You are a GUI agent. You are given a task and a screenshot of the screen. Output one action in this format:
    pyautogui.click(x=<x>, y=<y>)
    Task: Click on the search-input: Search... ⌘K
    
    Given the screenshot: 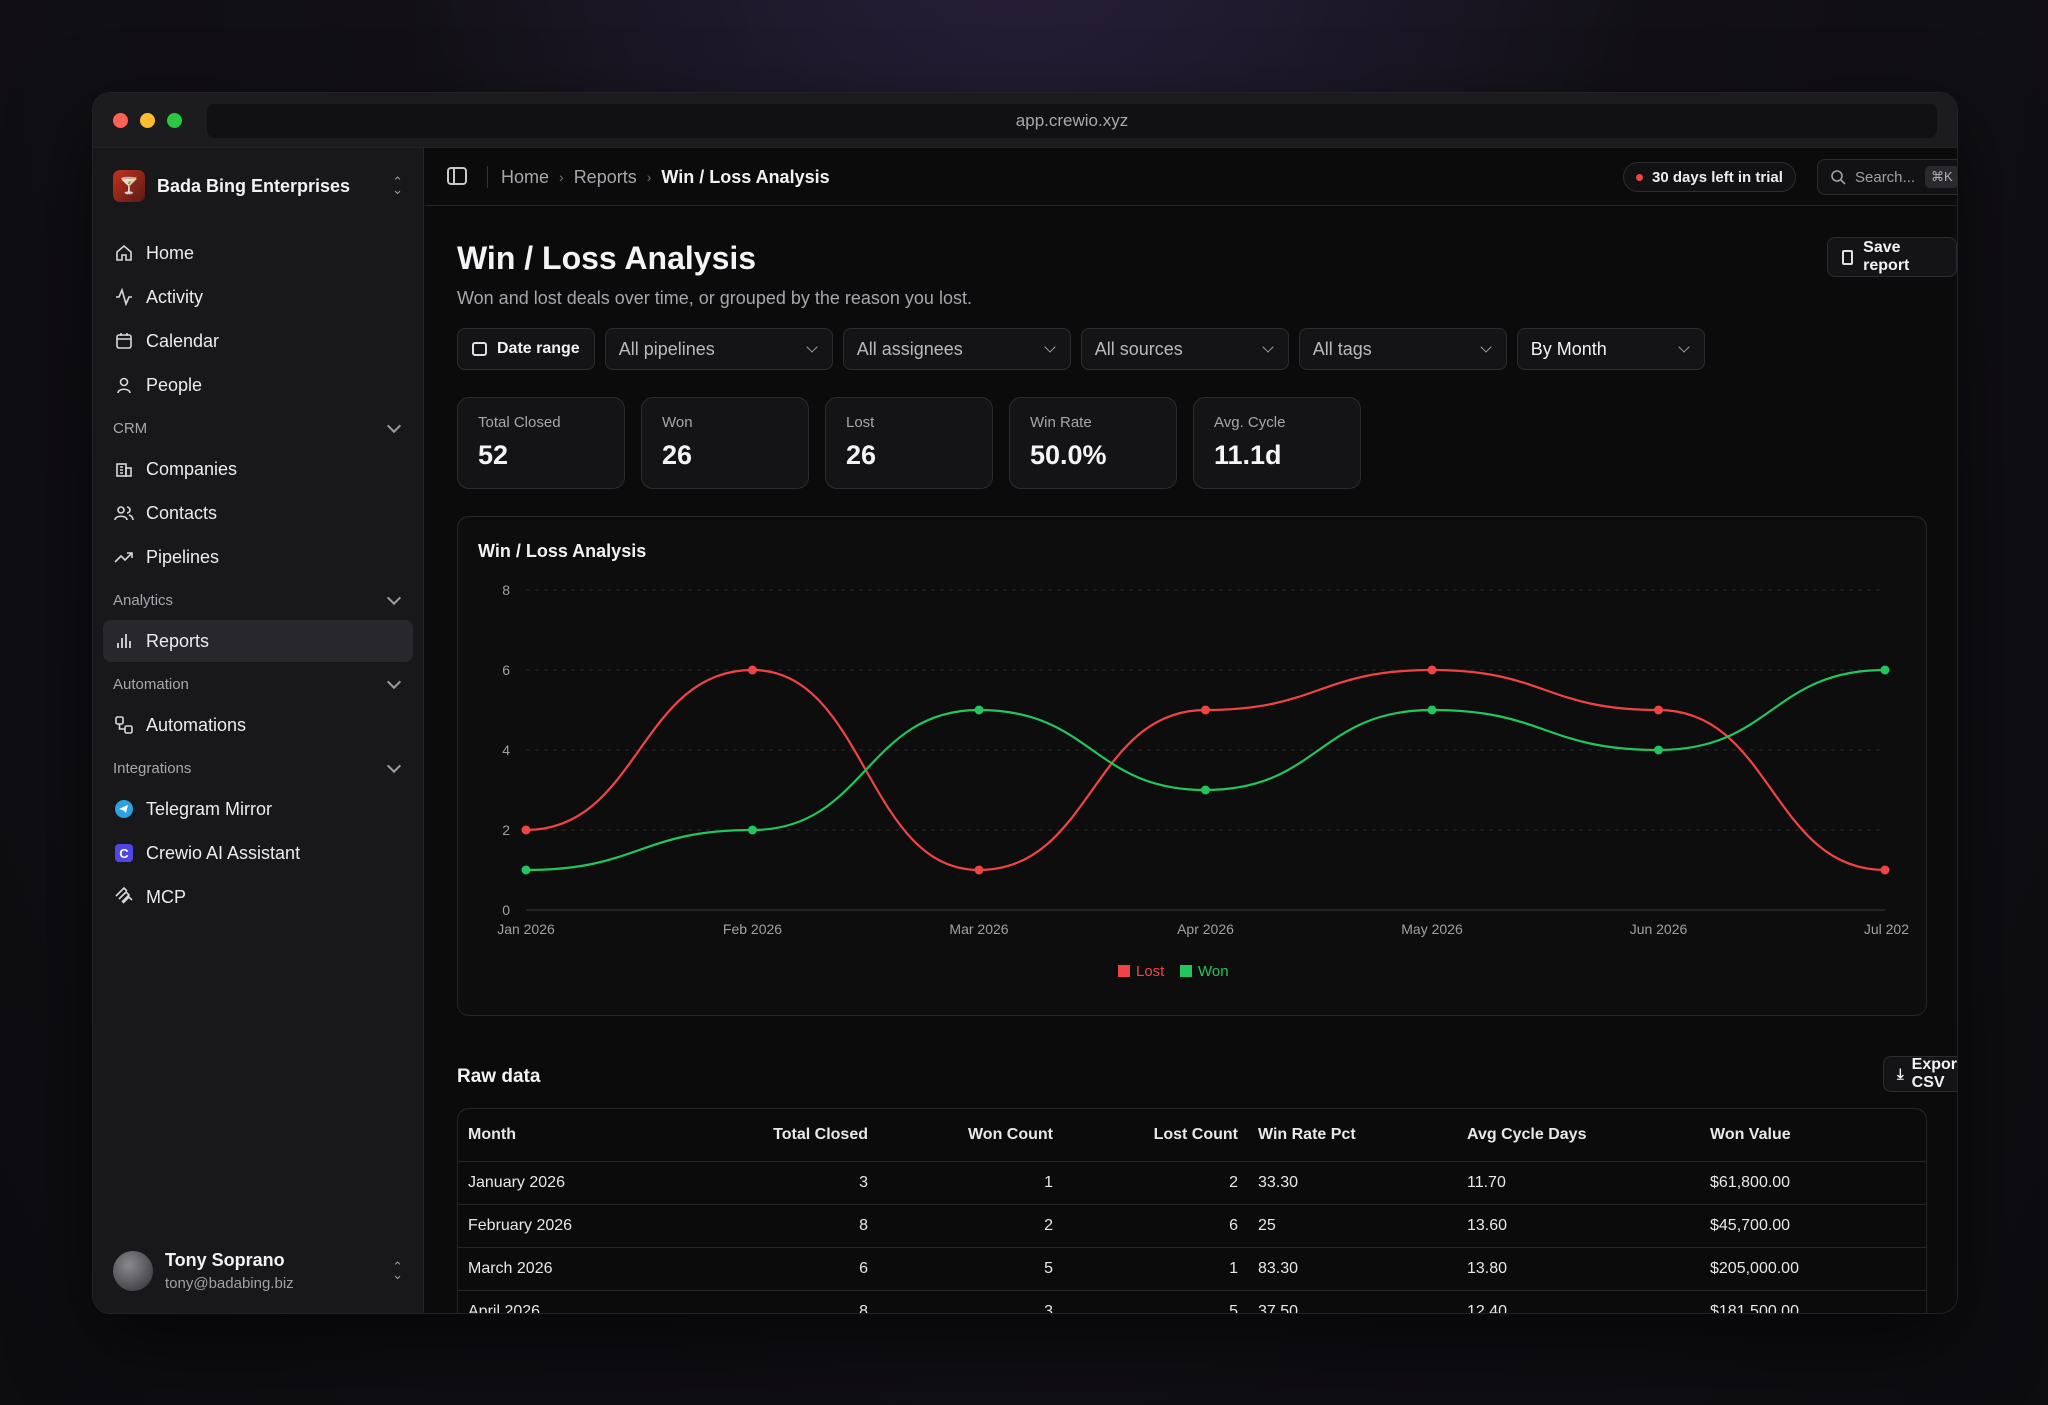 What is the action you would take?
    pyautogui.click(x=1887, y=177)
    